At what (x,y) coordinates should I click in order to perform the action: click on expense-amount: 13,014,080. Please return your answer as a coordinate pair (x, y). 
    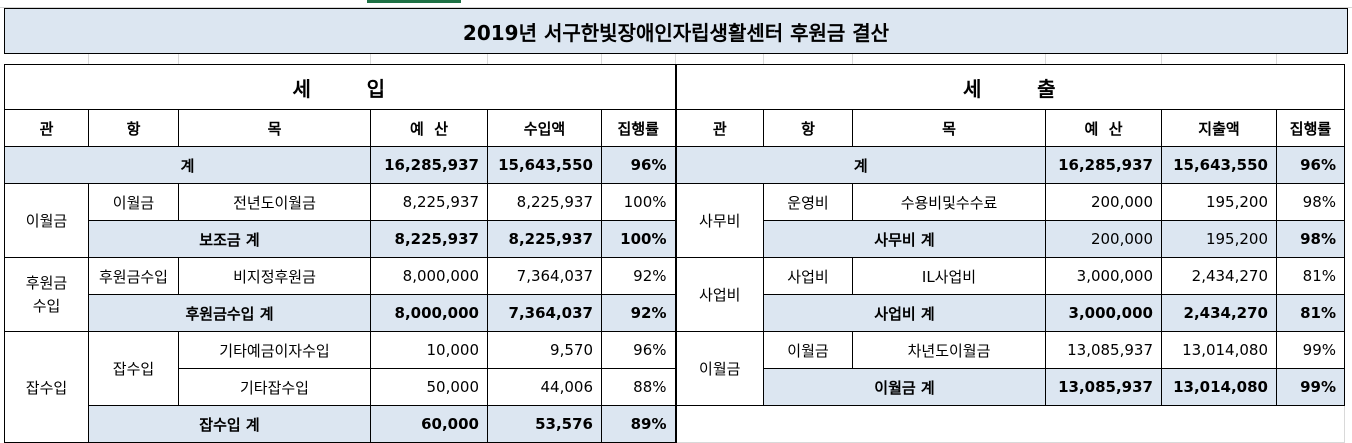
    Looking at the image, I should click on (1219, 350).